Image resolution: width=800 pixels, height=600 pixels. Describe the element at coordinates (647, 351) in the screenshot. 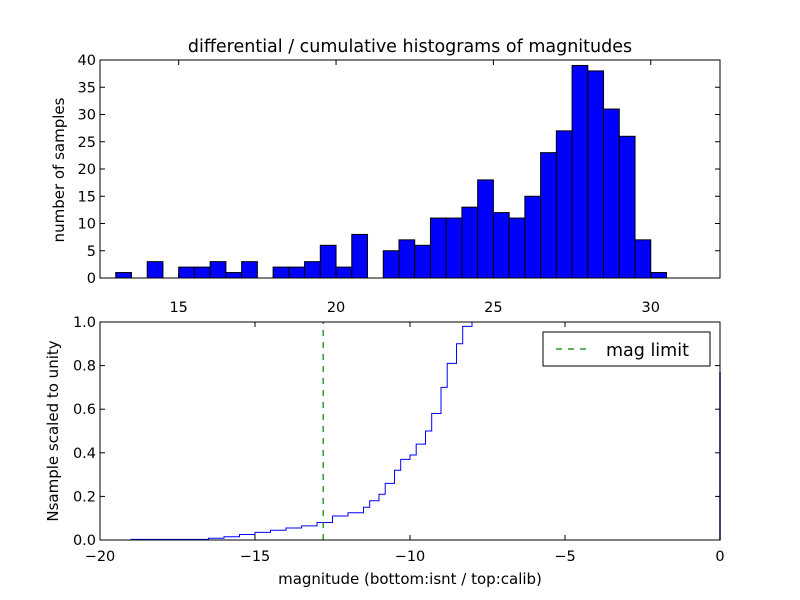

I see `legend-label-mag-limit: mag limit` at that location.